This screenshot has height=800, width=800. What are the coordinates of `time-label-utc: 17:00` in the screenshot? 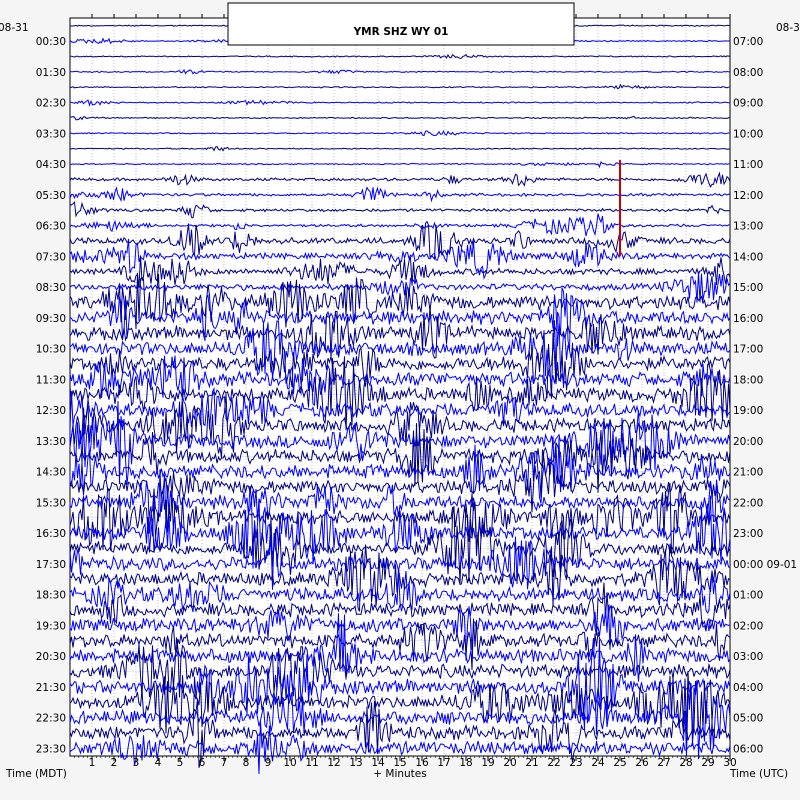 It's located at (748, 350).